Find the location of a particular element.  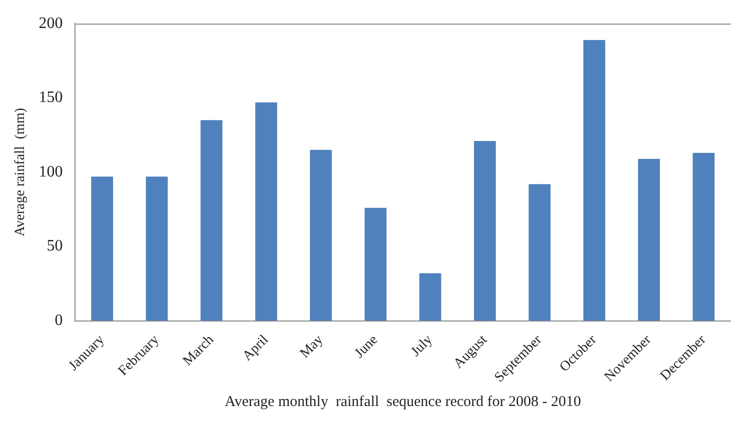

y-tick-label: 50 is located at coordinates (54, 246).